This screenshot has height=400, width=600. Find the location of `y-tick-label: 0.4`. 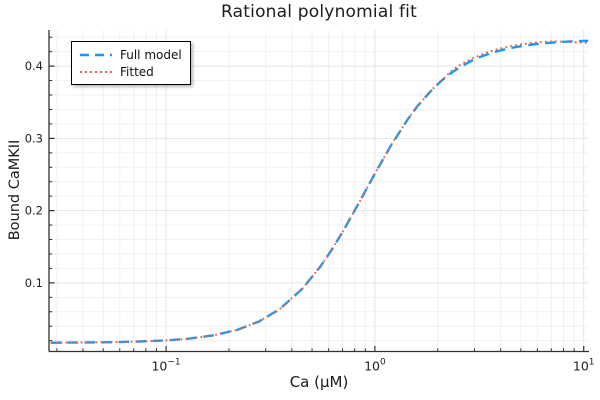

y-tick-label: 0.4 is located at coordinates (34, 66).